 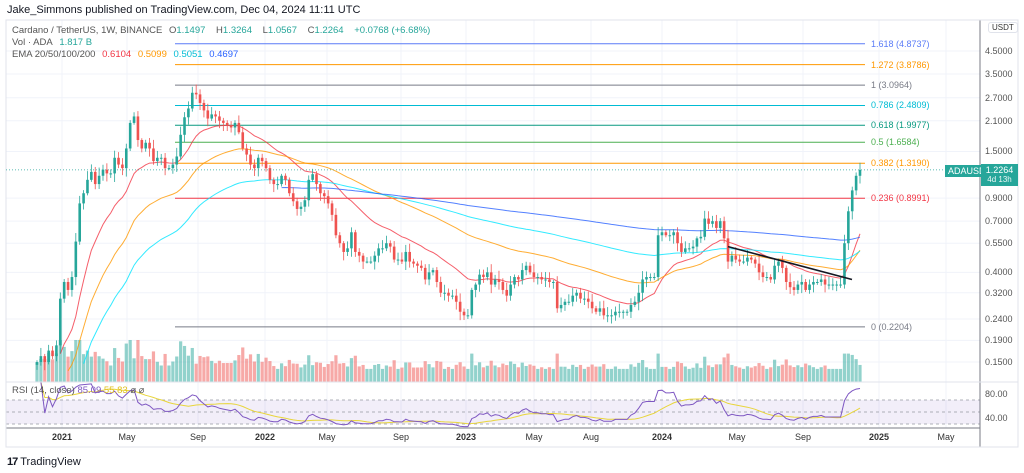 What do you see at coordinates (999, 198) in the screenshot?
I see `price-axis-label: 0.9000` at bounding box center [999, 198].